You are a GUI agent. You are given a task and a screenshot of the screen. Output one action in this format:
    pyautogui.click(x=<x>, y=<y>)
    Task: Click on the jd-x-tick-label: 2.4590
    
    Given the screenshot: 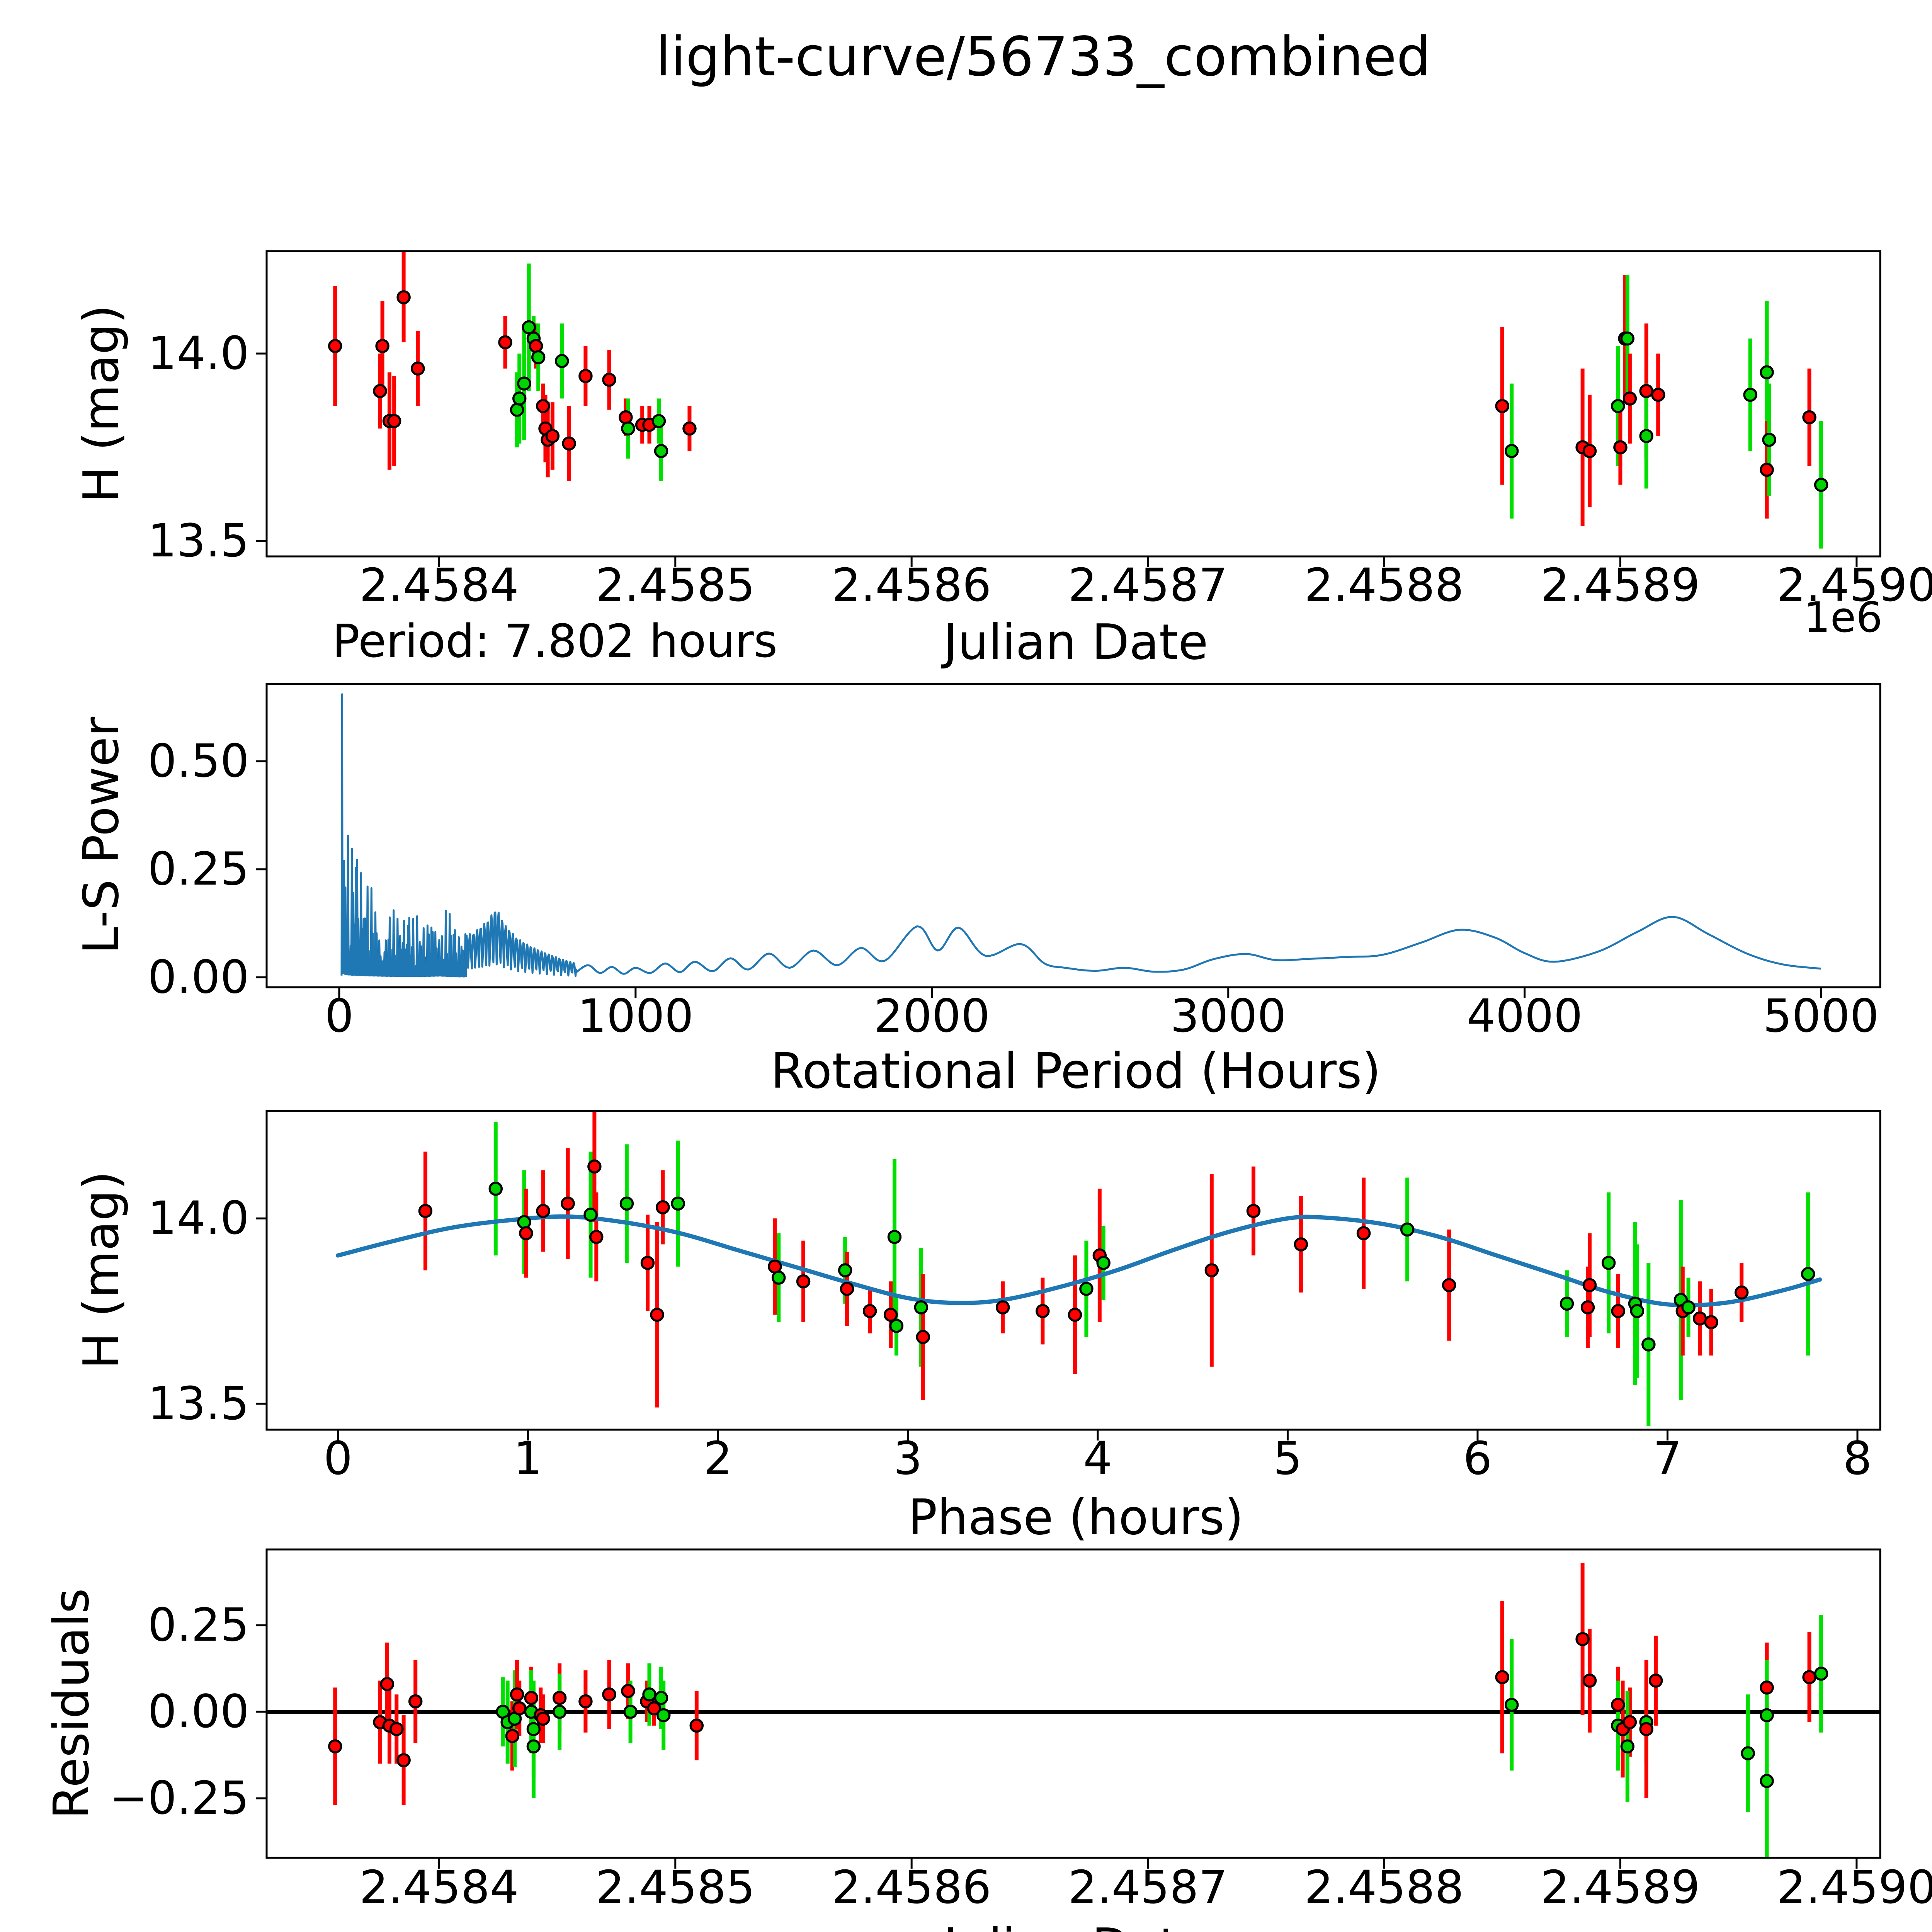 What is the action you would take?
    pyautogui.click(x=1855, y=585)
    